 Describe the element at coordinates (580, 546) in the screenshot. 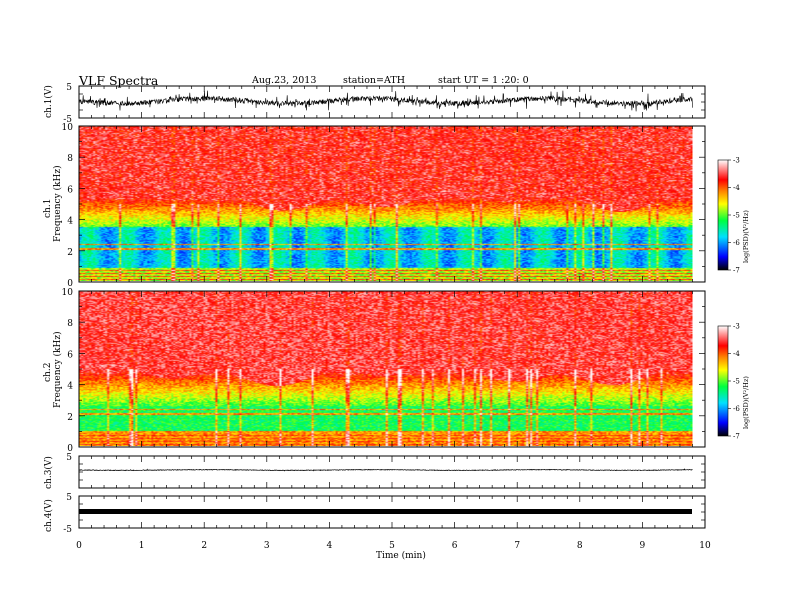

I see `x-tick-label: 8` at that location.